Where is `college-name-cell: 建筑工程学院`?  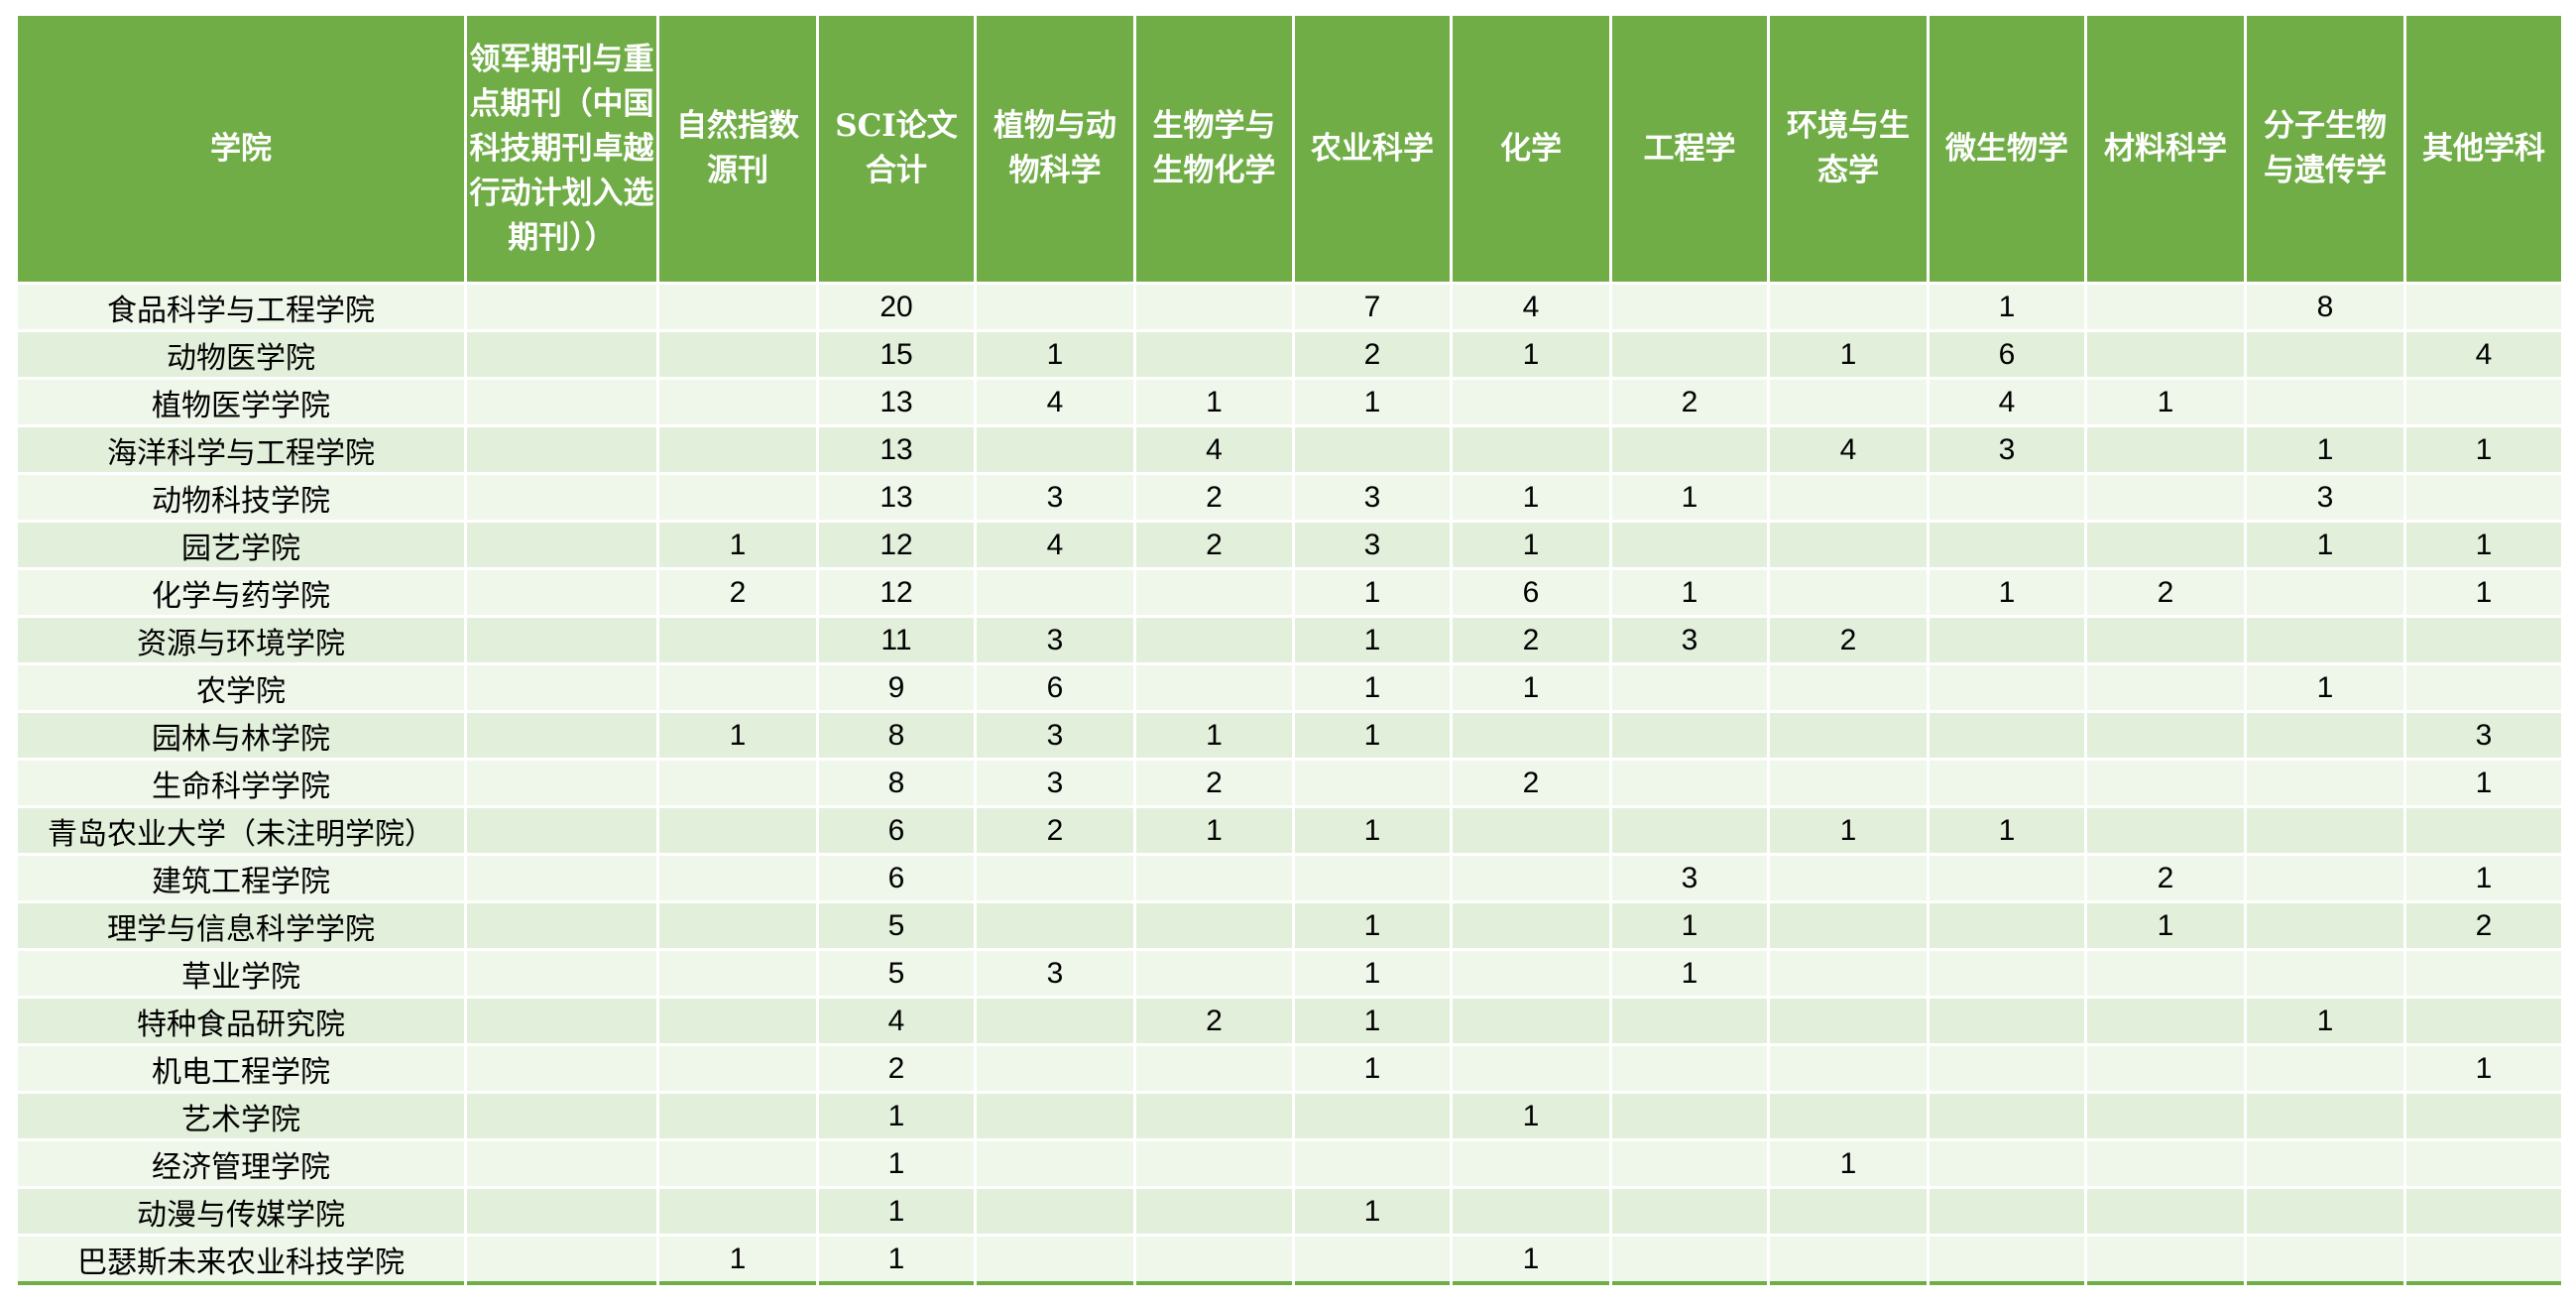 college-name-cell: 建筑工程学院 is located at coordinates (241, 878).